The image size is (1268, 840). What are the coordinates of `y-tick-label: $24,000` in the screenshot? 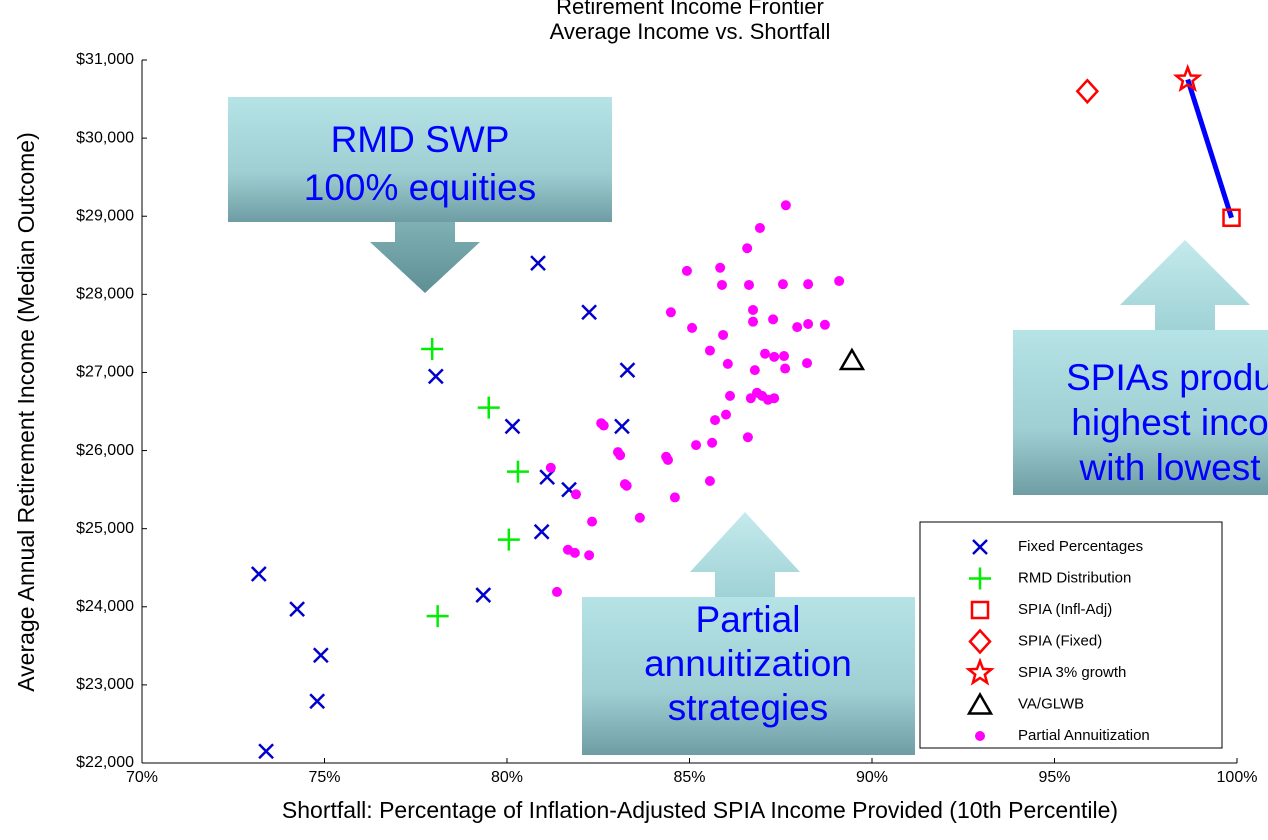 It's located at (105, 606).